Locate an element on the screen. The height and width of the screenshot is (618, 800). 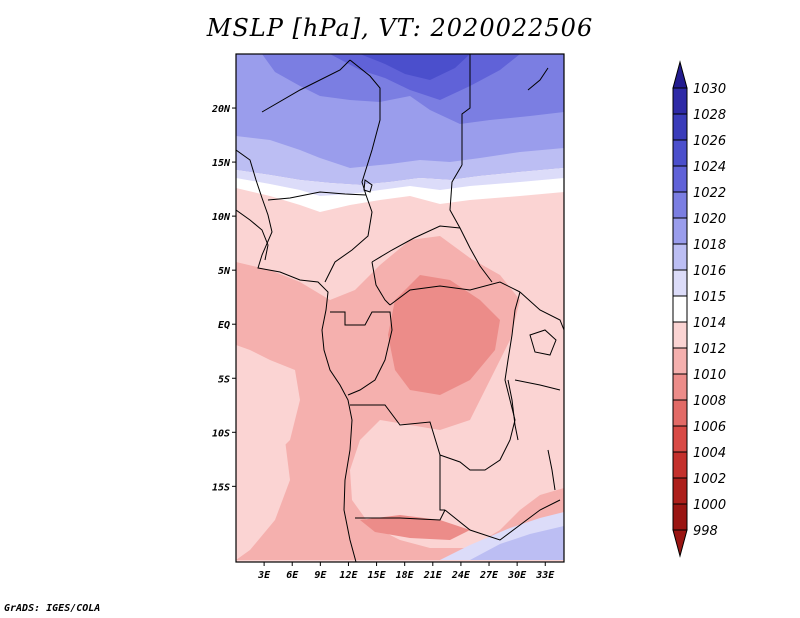
lat-tick-label: 20N is located at coordinates (221, 109).